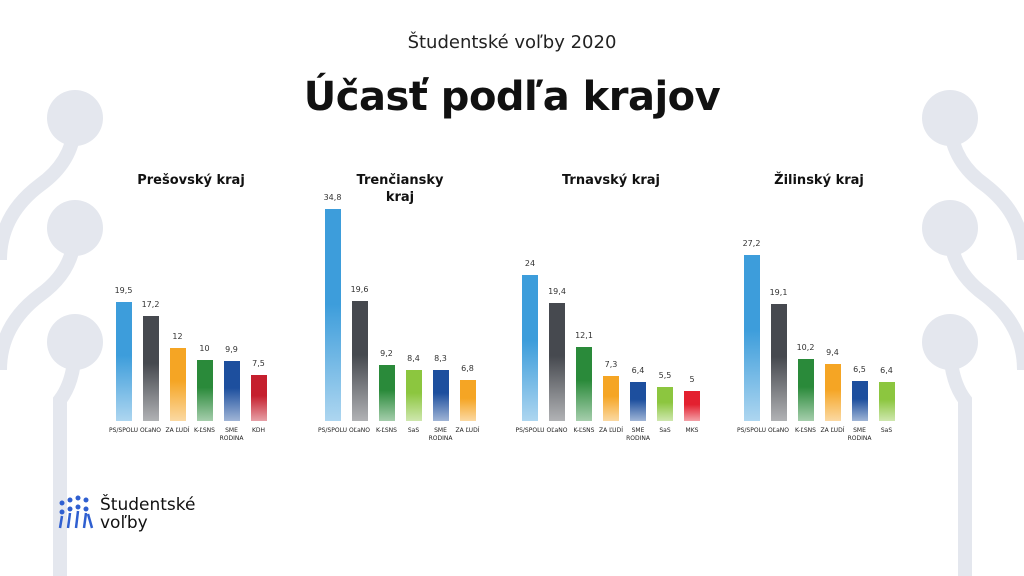 The image size is (1024, 576). I want to click on value-label: 9,9, so click(231, 349).